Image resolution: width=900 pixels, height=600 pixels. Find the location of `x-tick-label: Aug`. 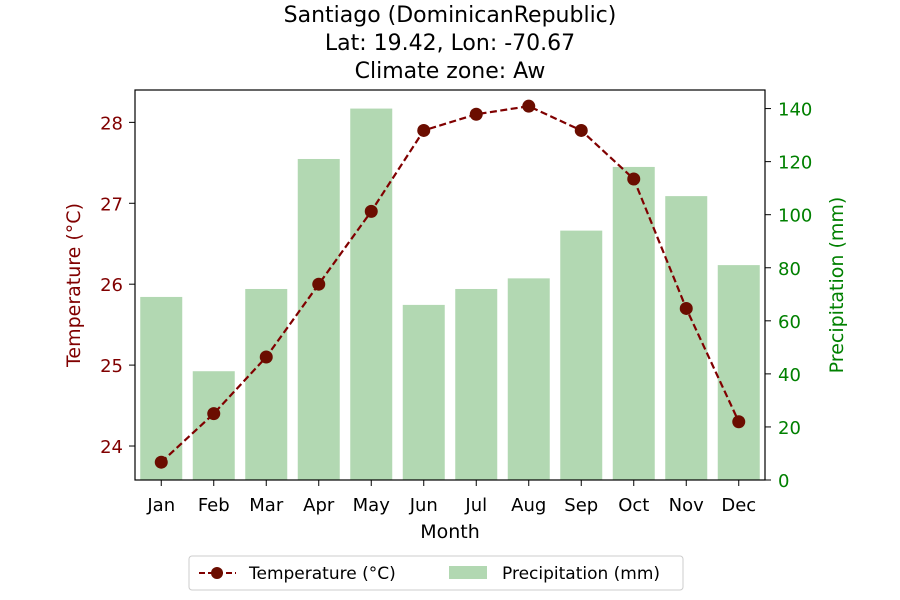

x-tick-label: Aug is located at coordinates (528, 505).